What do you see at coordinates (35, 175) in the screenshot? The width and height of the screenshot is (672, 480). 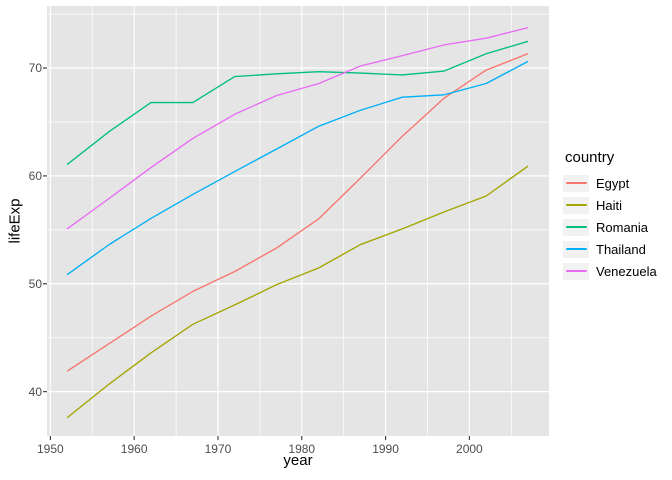 I see `y-axis-tick-label: 60` at bounding box center [35, 175].